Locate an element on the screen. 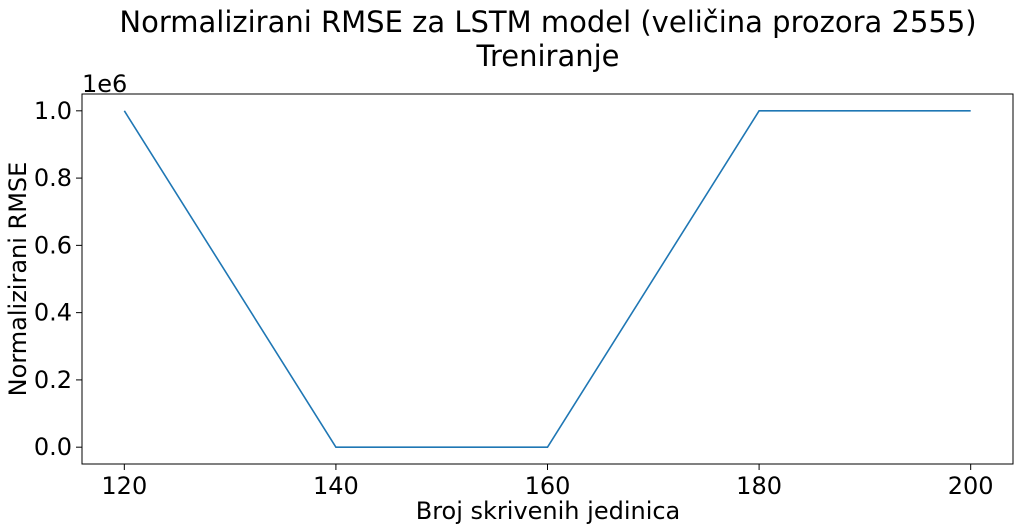 Image resolution: width=1020 pixels, height=532 pixels. x-tick-label: 200 is located at coordinates (971, 486).